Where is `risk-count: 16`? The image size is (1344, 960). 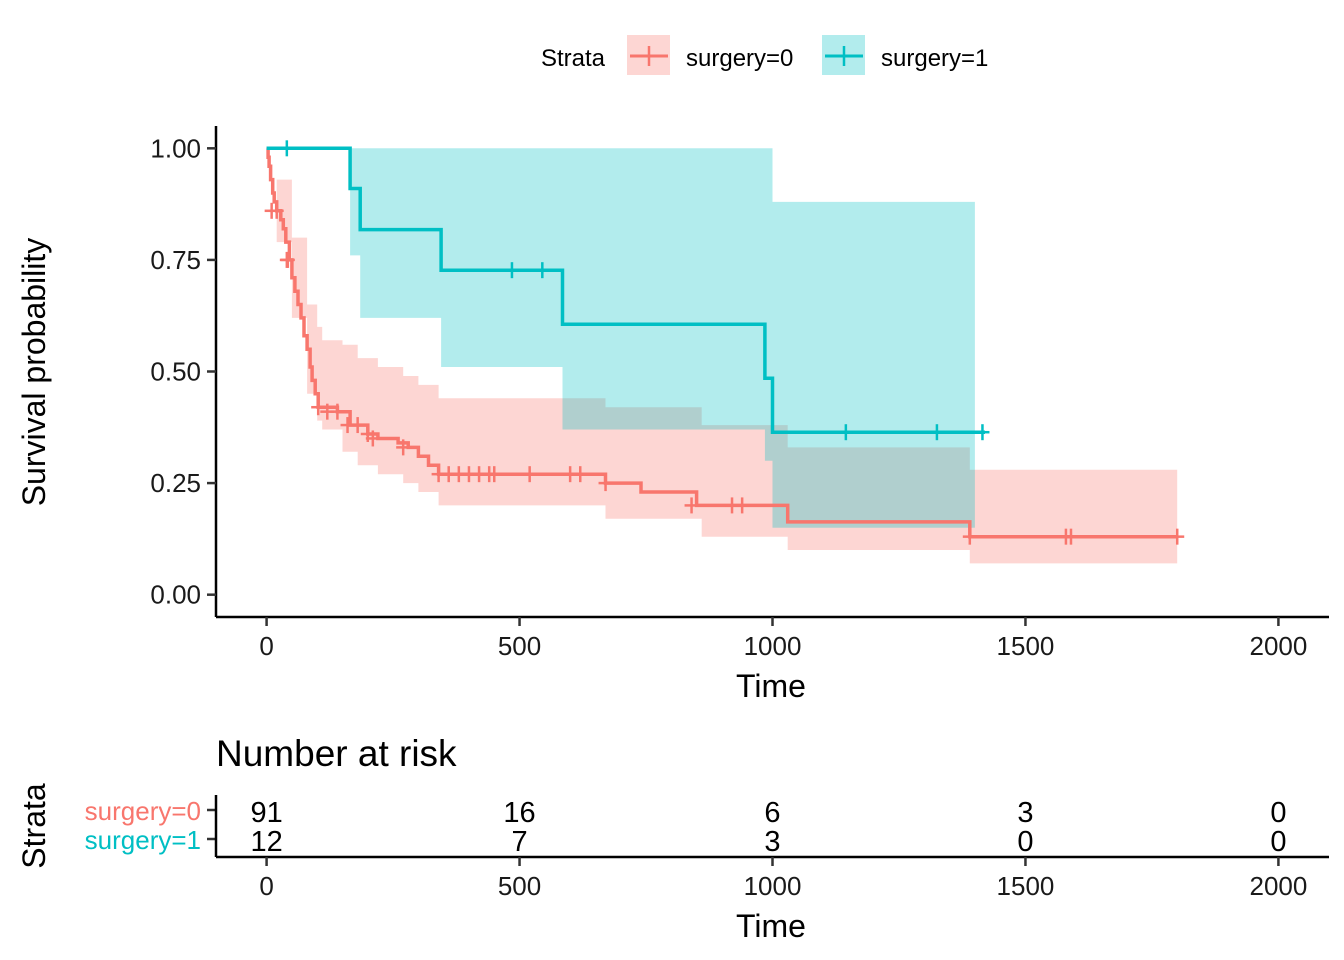 risk-count: 16 is located at coordinates (519, 813).